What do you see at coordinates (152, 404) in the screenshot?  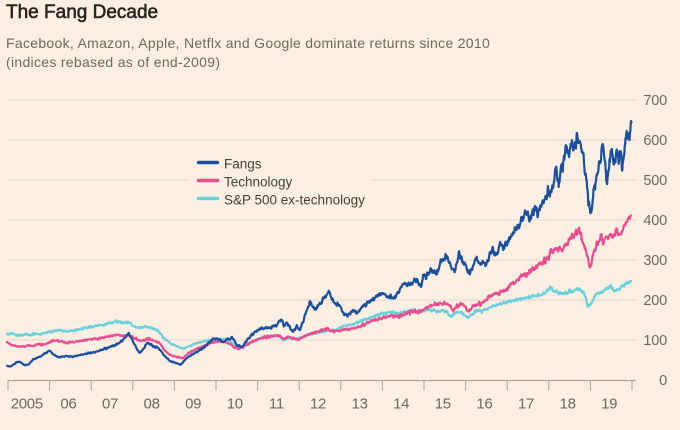 I see `svg-text: 08` at bounding box center [152, 404].